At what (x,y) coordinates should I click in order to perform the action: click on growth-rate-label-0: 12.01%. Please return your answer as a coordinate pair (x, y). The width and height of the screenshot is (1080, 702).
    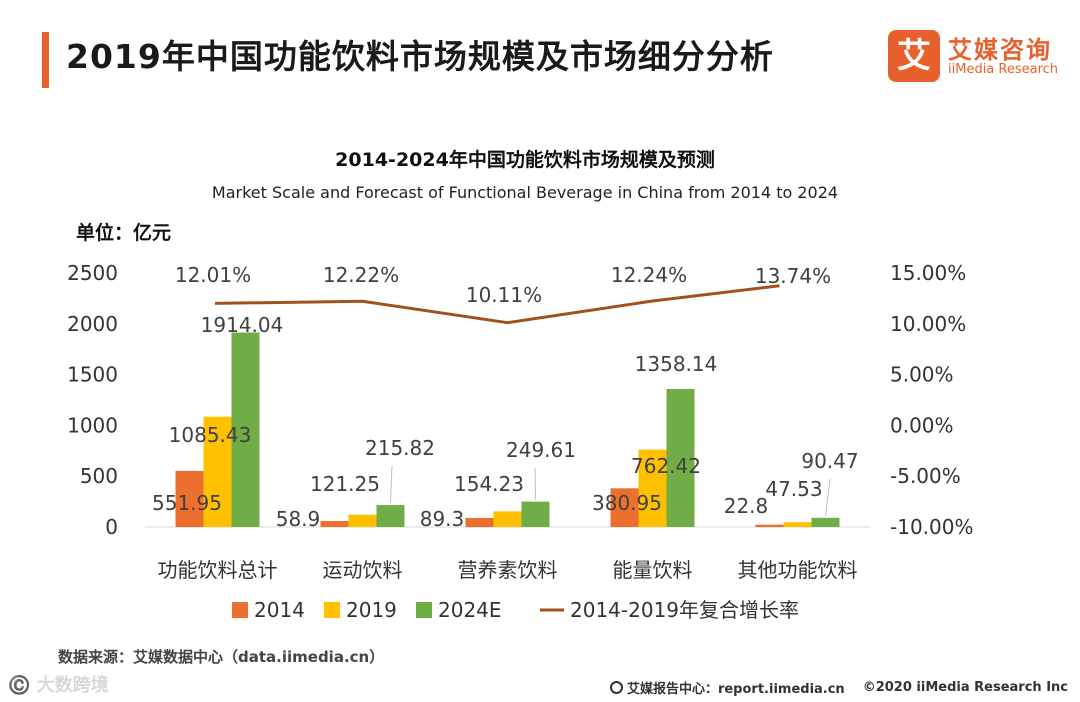
    Looking at the image, I should click on (213, 275).